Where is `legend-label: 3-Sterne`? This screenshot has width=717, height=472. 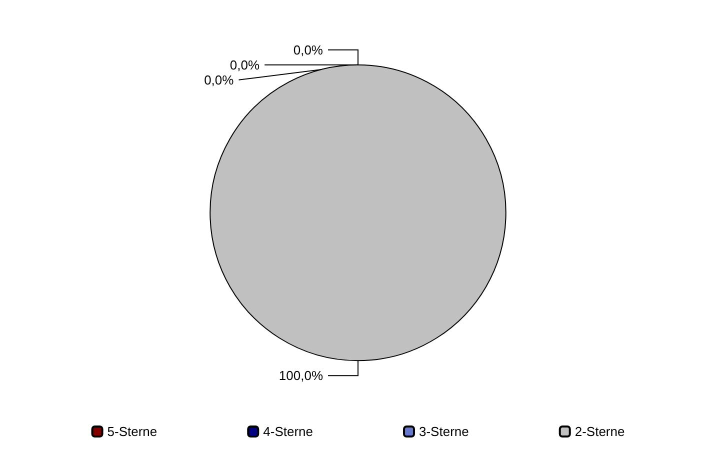 legend-label: 3-Sterne is located at coordinates (444, 431).